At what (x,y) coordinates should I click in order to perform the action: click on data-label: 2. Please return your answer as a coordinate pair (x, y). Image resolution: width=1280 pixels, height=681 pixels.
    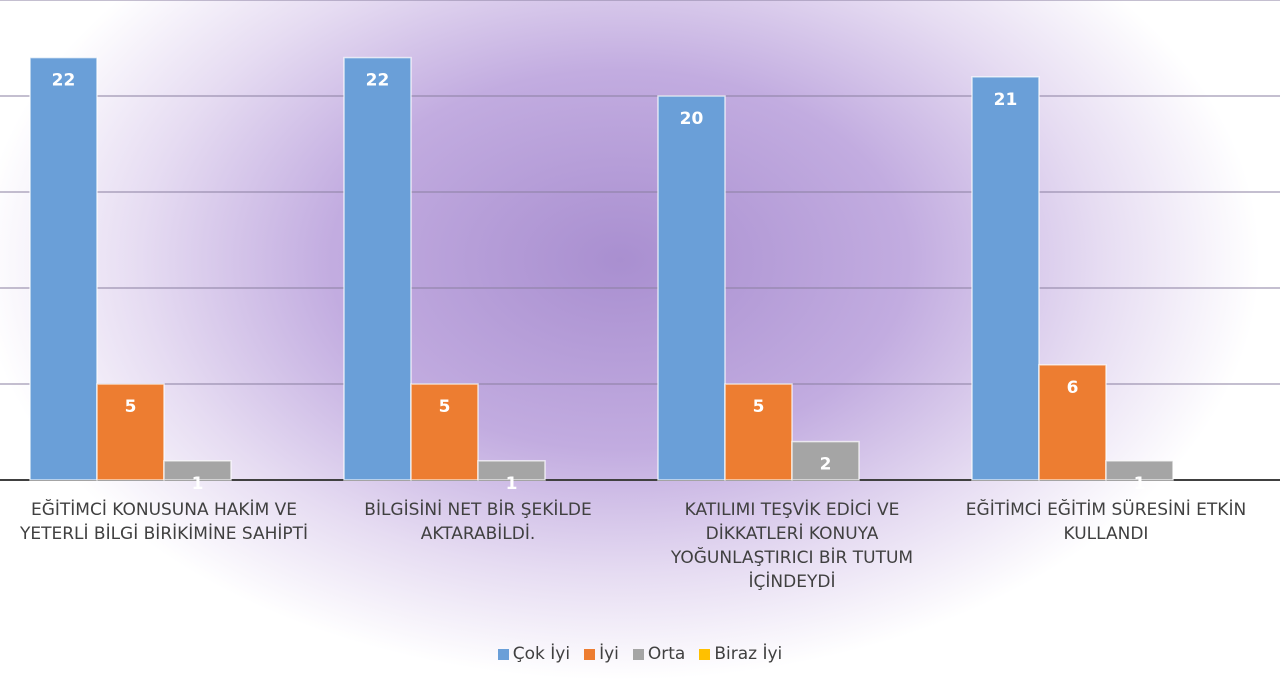
    Looking at the image, I should click on (826, 465).